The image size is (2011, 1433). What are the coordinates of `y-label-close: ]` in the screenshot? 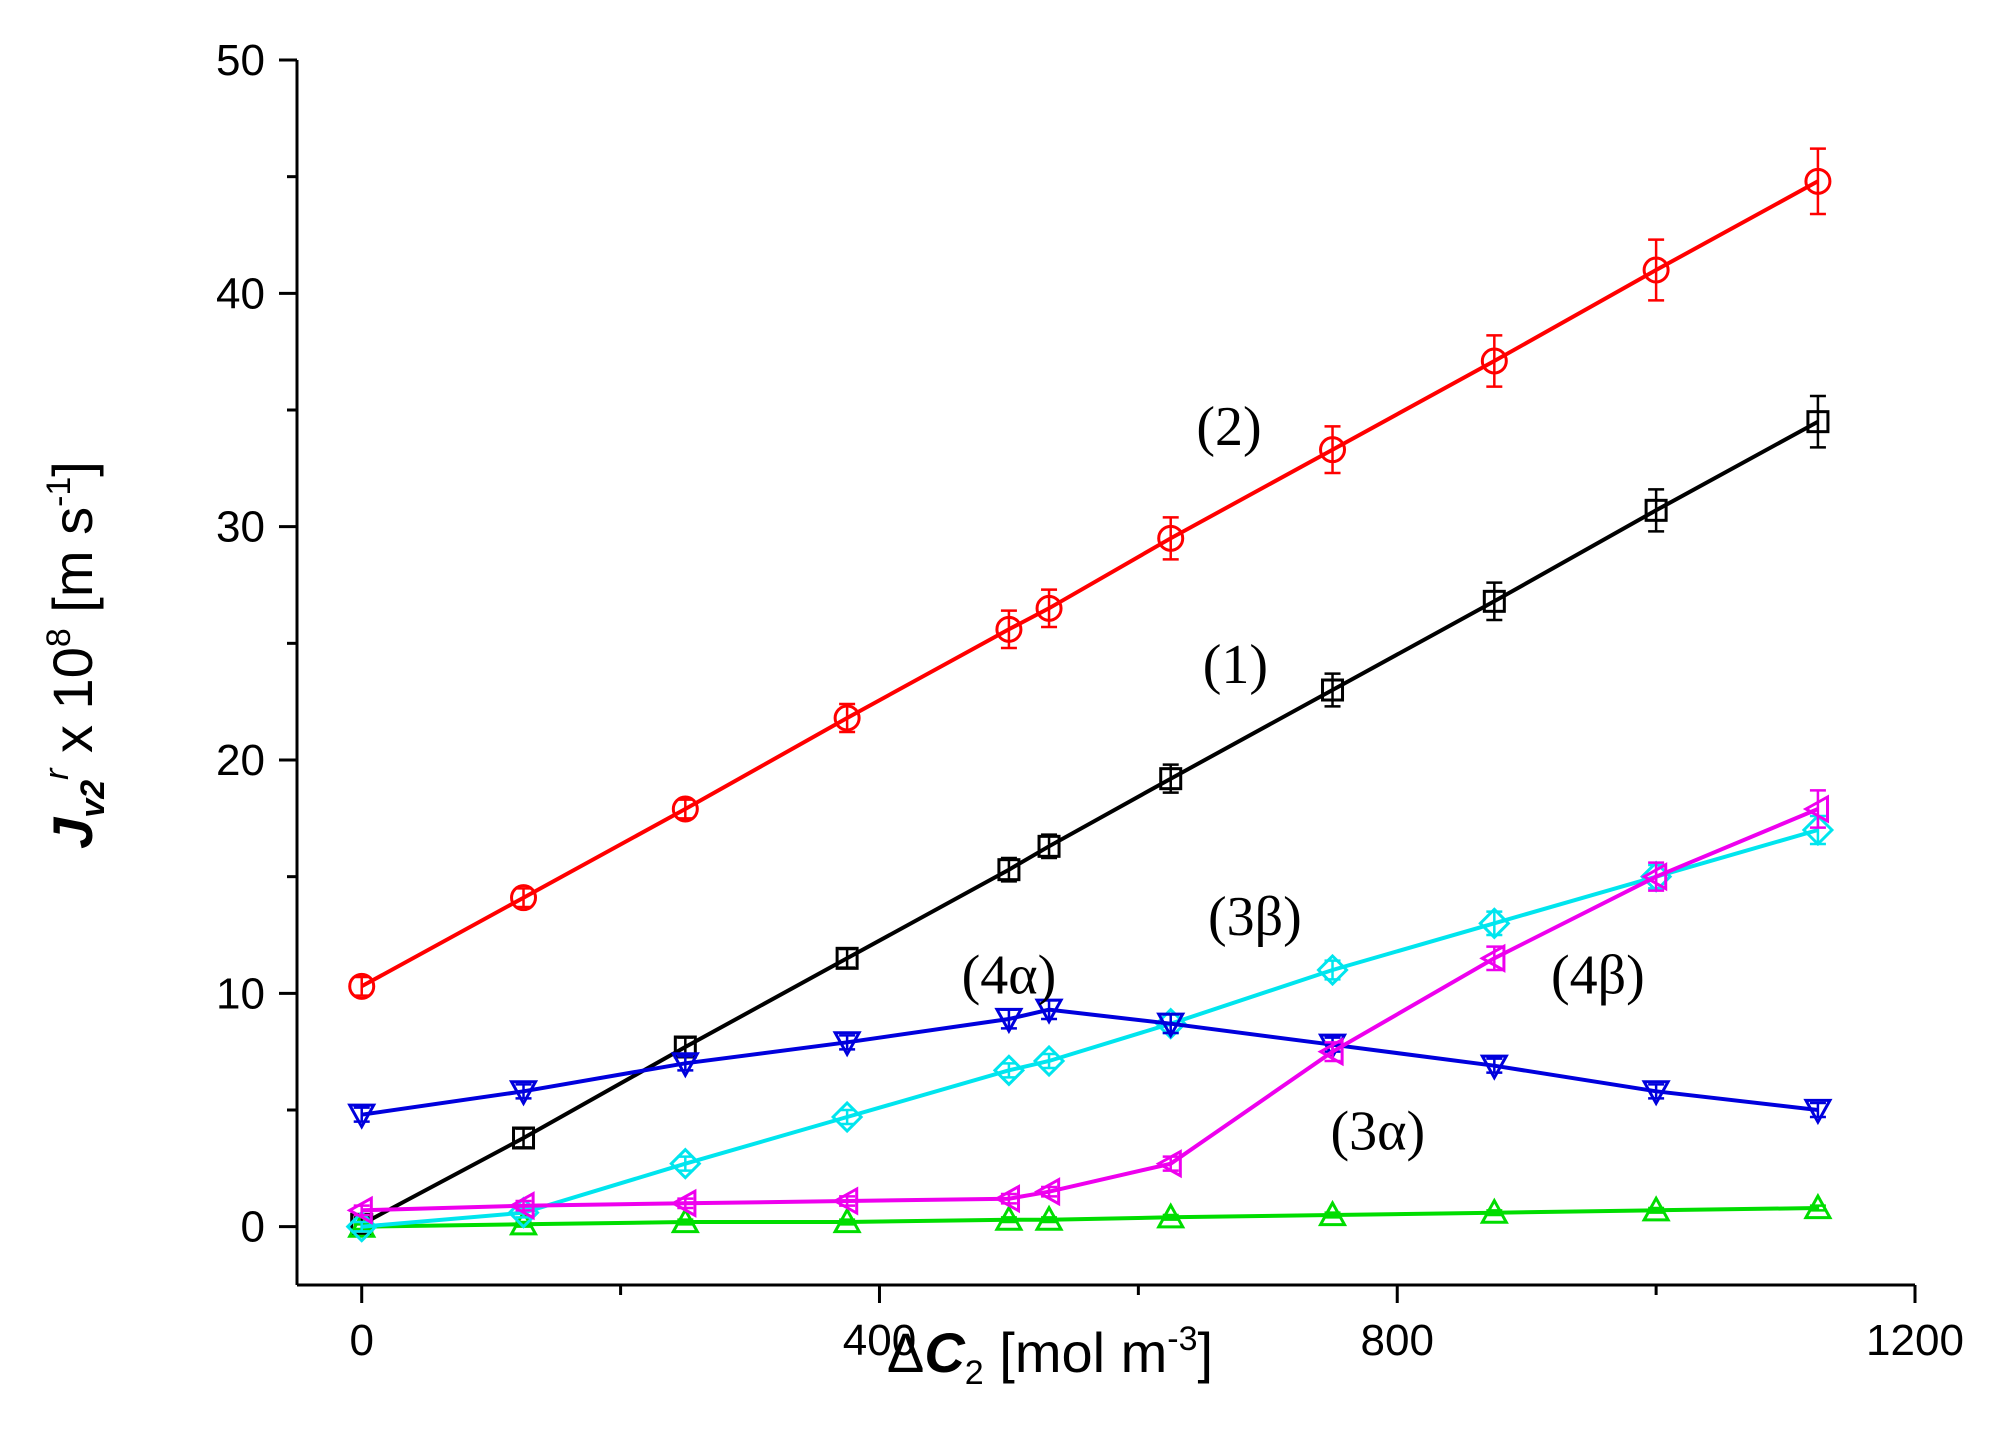 It's located at (72, 469).